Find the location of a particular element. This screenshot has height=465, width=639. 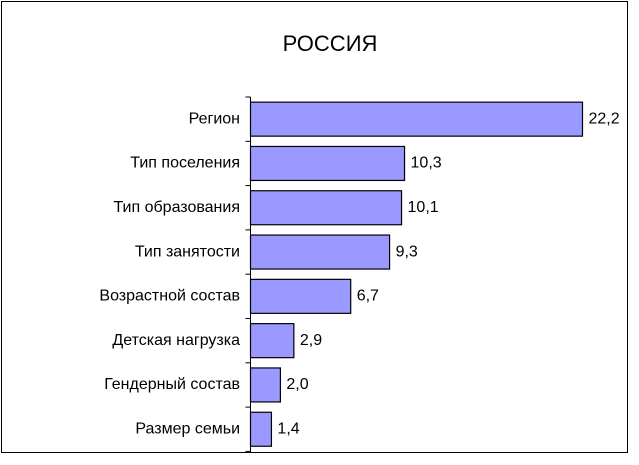

value-label: 9,3 is located at coordinates (407, 251).